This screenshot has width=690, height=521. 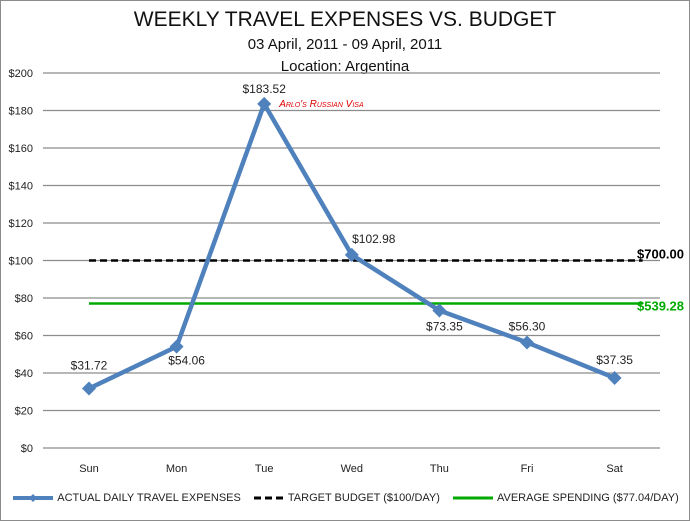 I want to click on legend-label-target: TARGET BUDGET ($100/DAY), so click(x=363, y=498).